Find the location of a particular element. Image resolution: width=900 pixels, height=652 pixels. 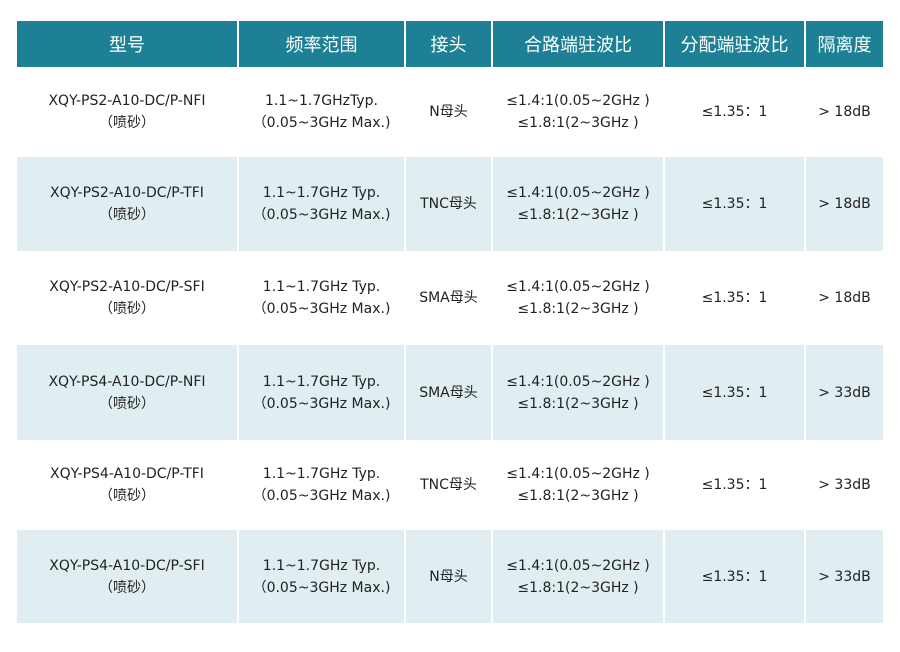

frequency-cell-text: 1.1~1.7GHzTyp. is located at coordinates (321, 101).